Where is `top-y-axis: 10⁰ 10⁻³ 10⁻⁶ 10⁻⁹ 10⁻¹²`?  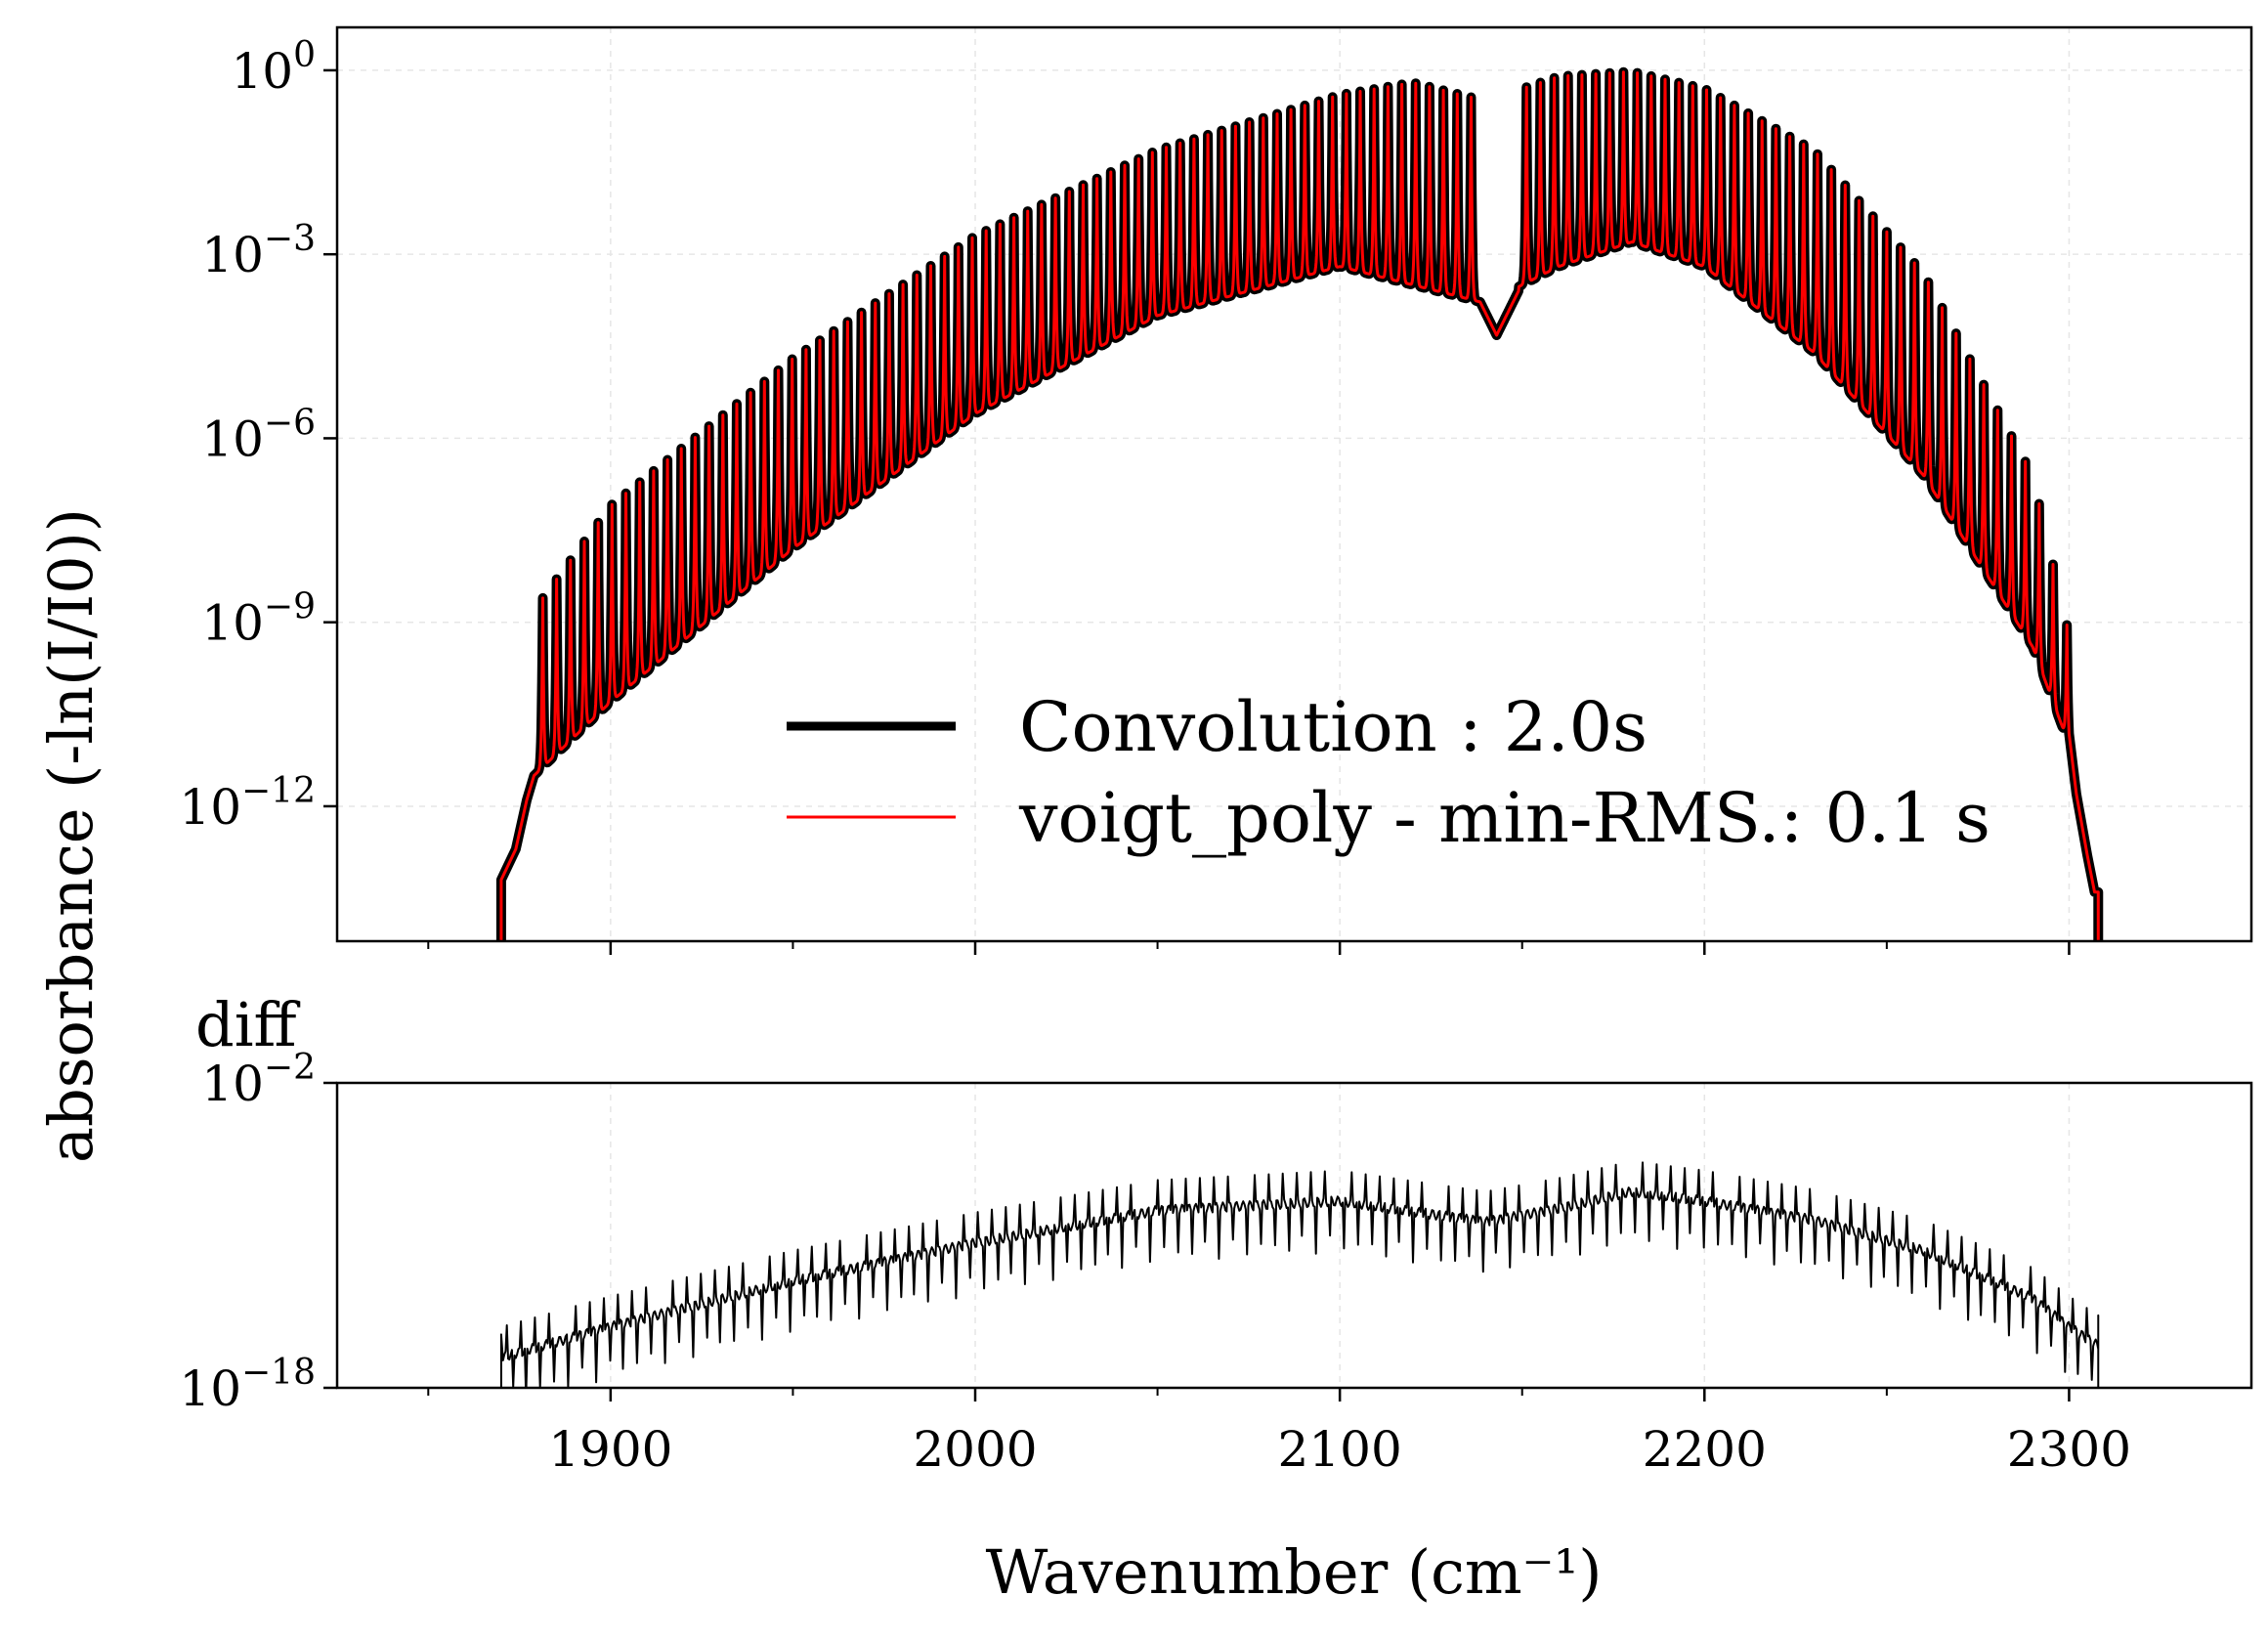
top-y-axis: 10⁰ 10⁻³ 10⁻⁶ 10⁻⁹ 10⁻¹² is located at coordinates (258, 435).